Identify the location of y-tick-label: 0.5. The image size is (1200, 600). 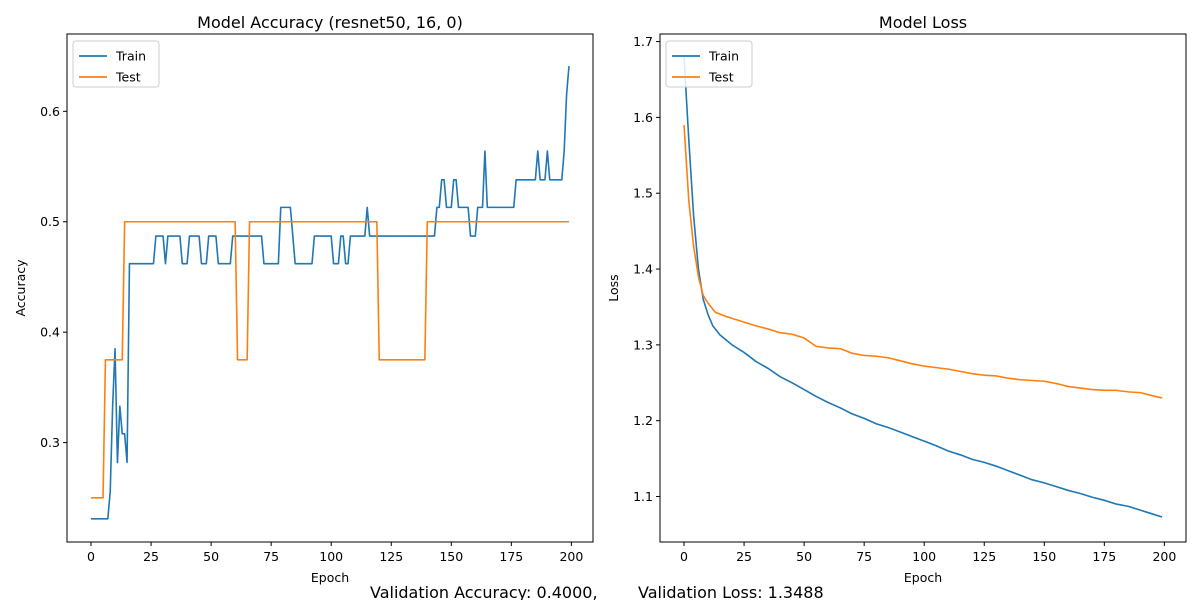
(50, 221).